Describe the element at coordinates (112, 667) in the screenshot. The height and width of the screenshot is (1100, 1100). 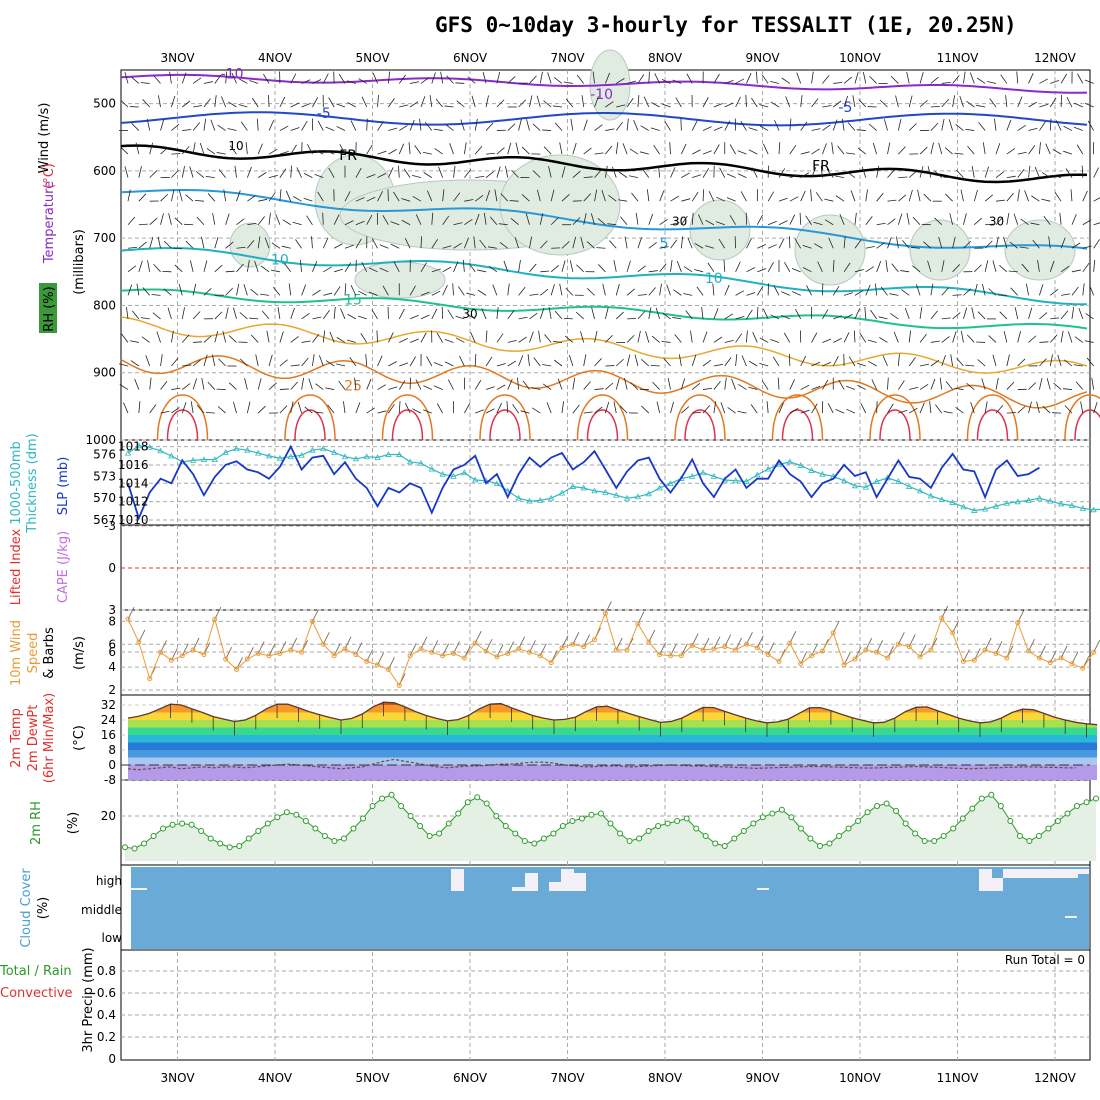
I see `wind-tick: 4` at that location.